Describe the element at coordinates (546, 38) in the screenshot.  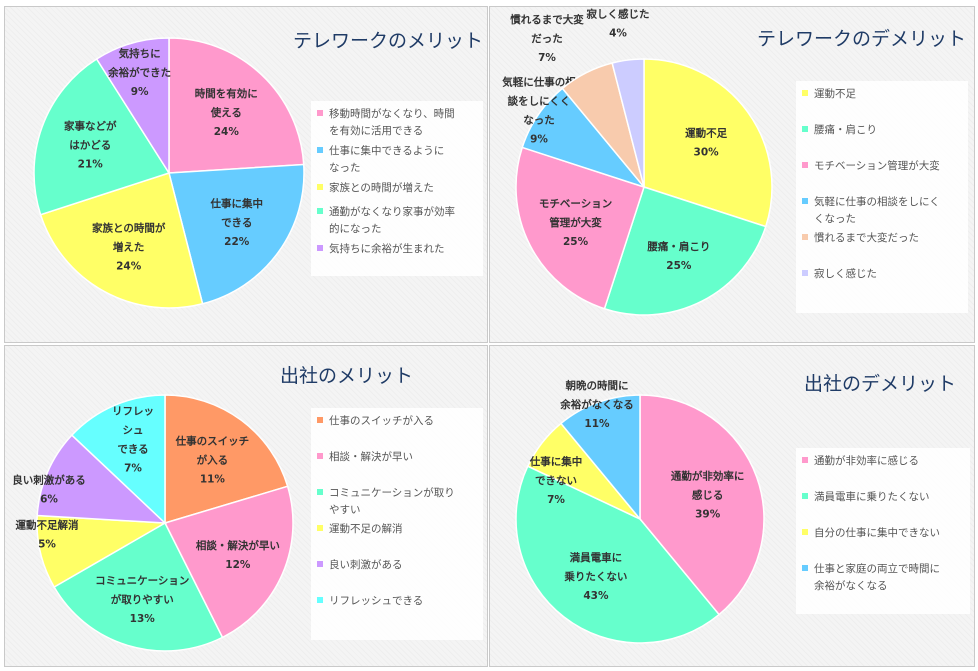
I see `slice-label: 慣れるまで大変だった 7%` at that location.